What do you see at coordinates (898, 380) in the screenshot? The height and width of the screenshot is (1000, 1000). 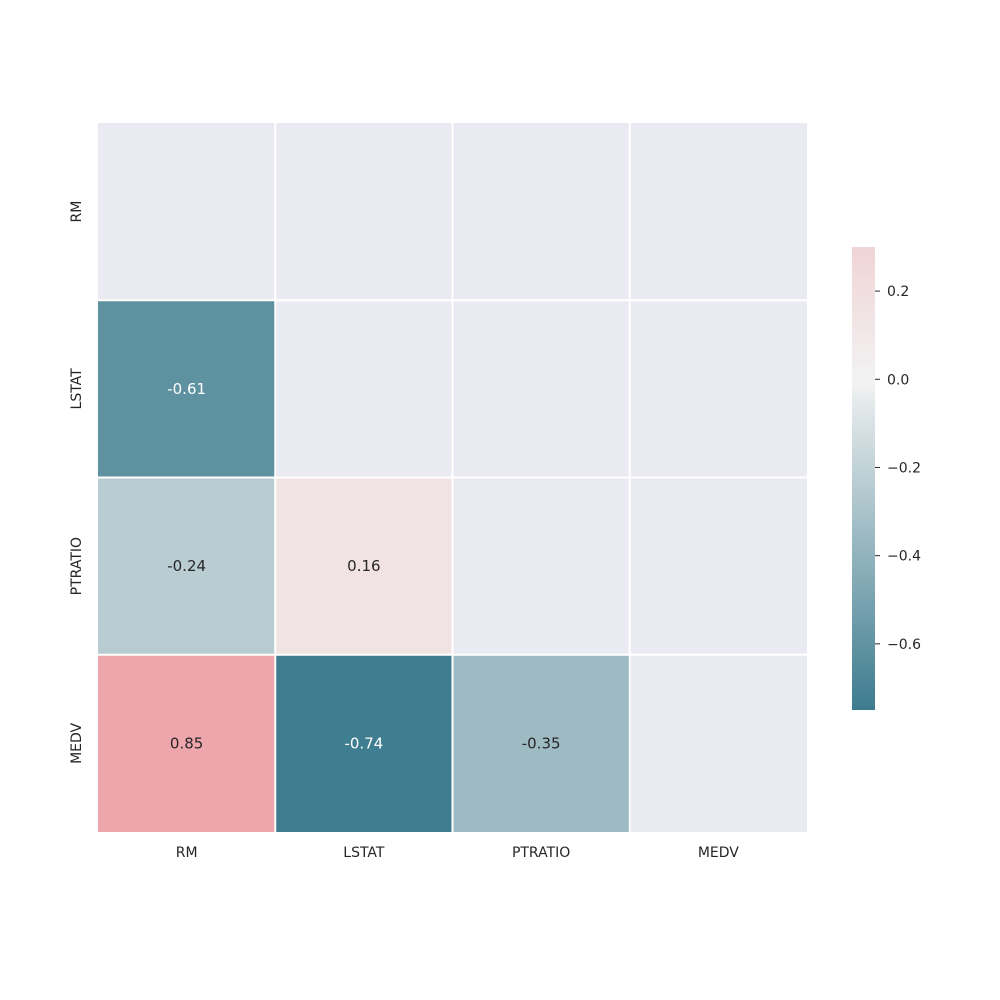 I see `colorbar-tick-label: 0.0` at bounding box center [898, 380].